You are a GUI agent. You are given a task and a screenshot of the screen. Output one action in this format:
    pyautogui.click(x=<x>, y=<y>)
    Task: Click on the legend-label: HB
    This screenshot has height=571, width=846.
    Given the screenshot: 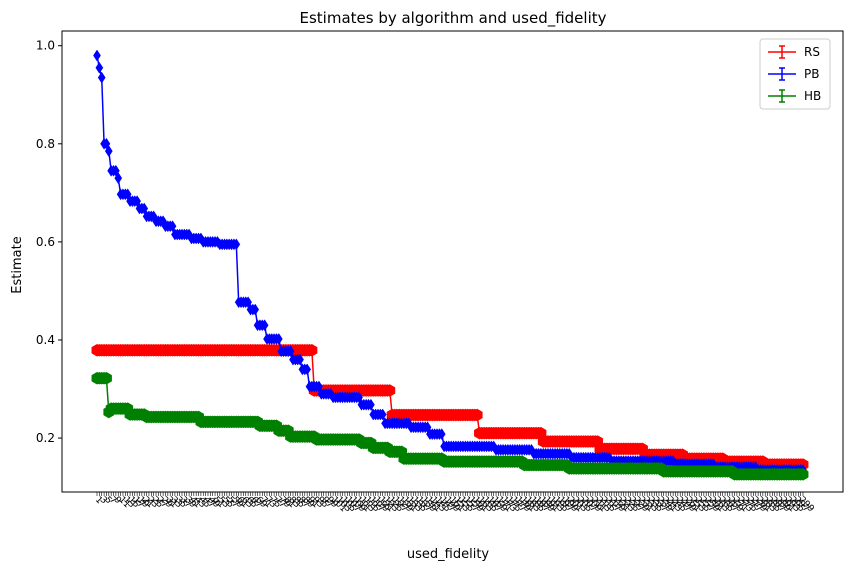 What is the action you would take?
    pyautogui.click(x=812, y=96)
    